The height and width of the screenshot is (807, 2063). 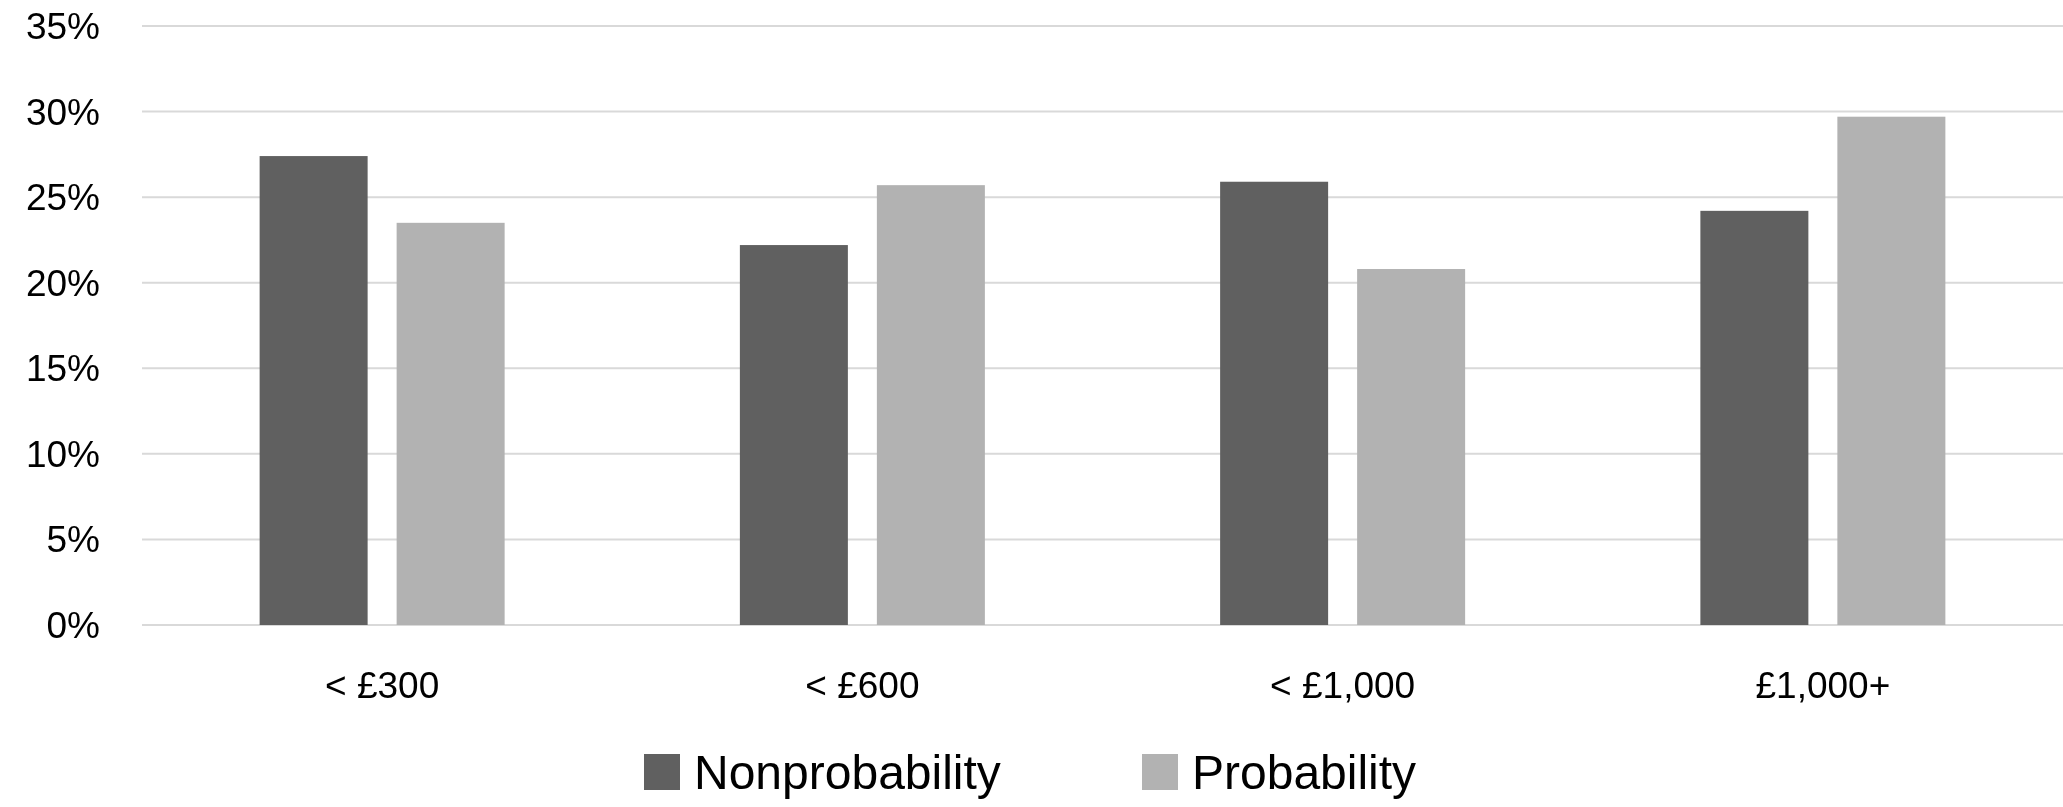 What do you see at coordinates (1304, 772) in the screenshot?
I see `legend-label: Probability` at bounding box center [1304, 772].